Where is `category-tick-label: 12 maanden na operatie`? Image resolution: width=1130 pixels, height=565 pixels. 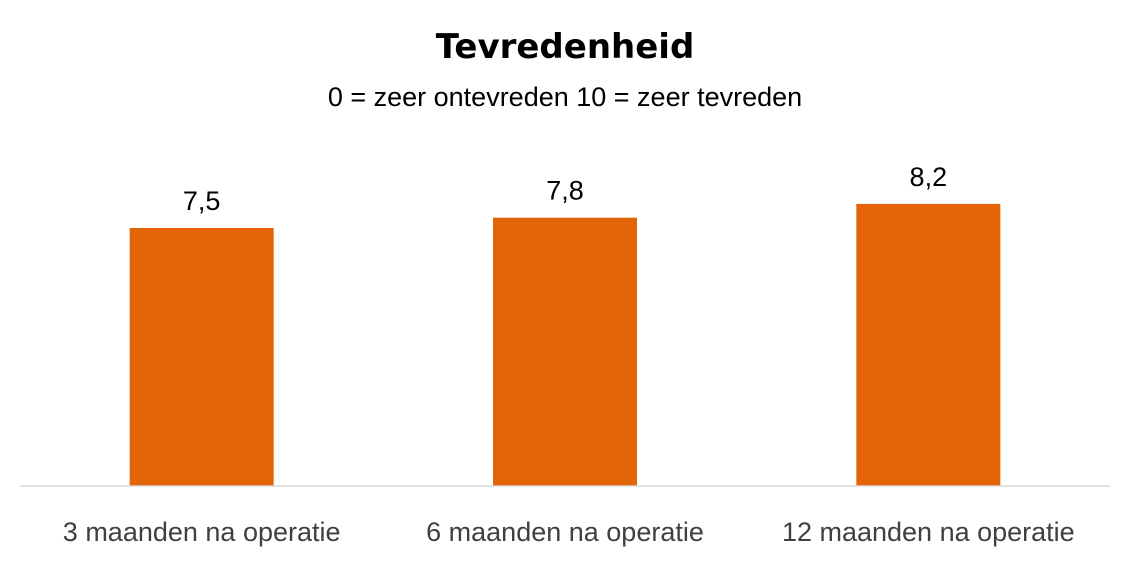 category-tick-label: 12 maanden na operatie is located at coordinates (928, 532).